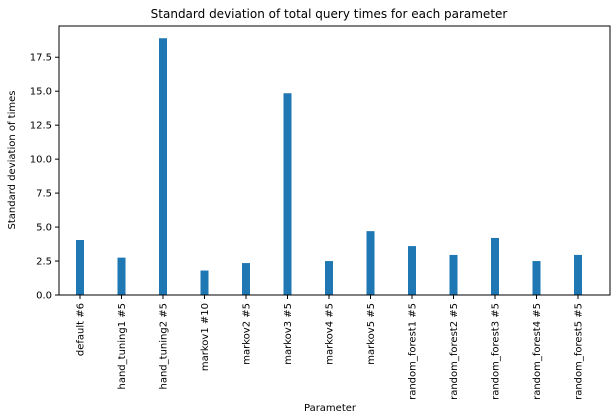 This screenshot has width=615, height=419. I want to click on y-axis-label: Standard deviation of times, so click(12, 160).